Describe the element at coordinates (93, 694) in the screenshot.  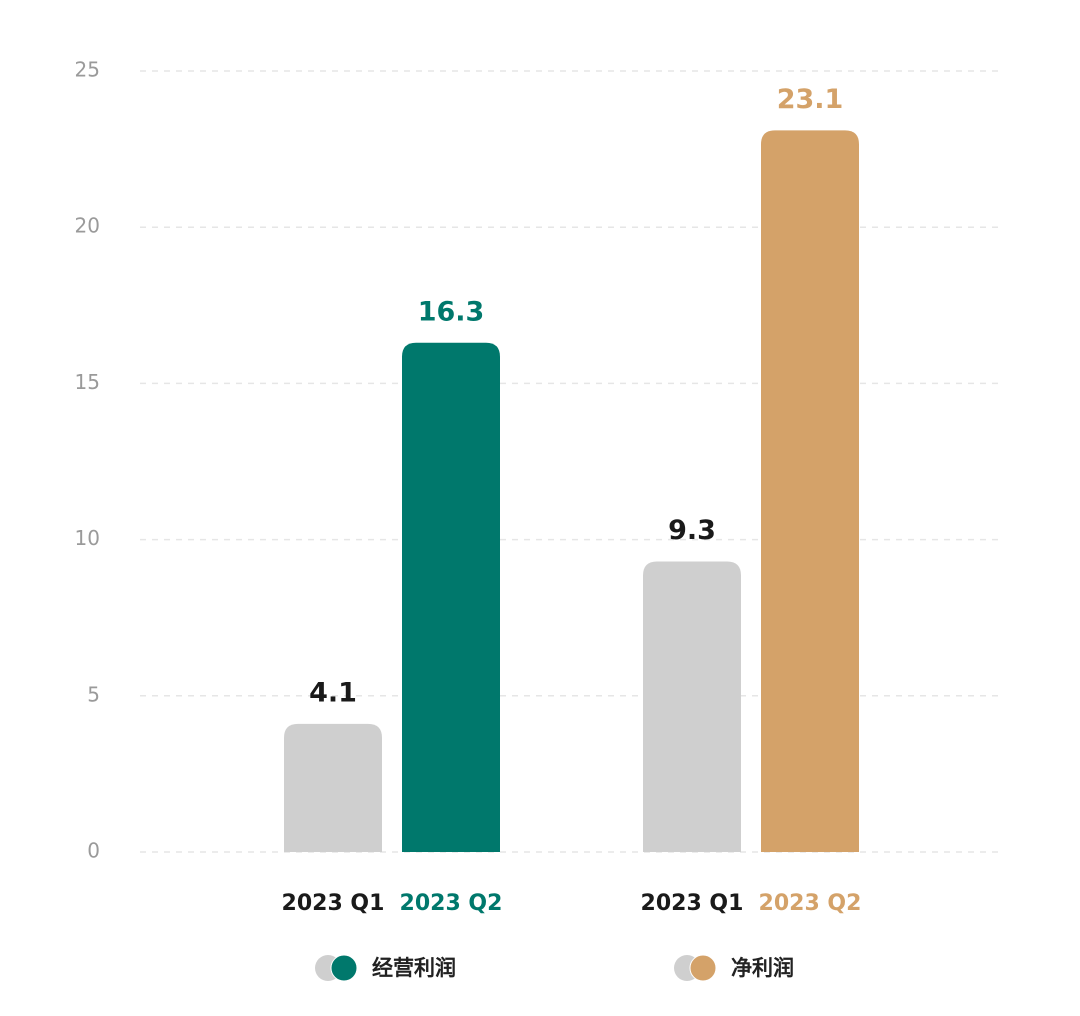
I see `y-tick-label: 5` at that location.